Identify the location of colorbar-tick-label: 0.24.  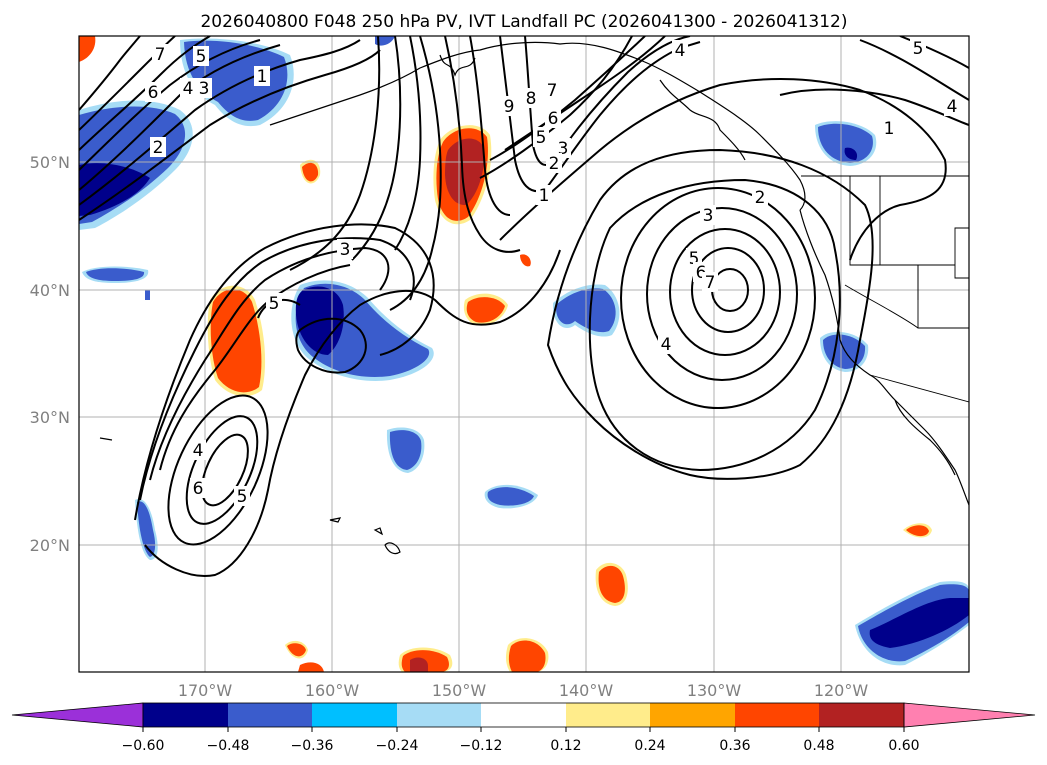
(649, 746).